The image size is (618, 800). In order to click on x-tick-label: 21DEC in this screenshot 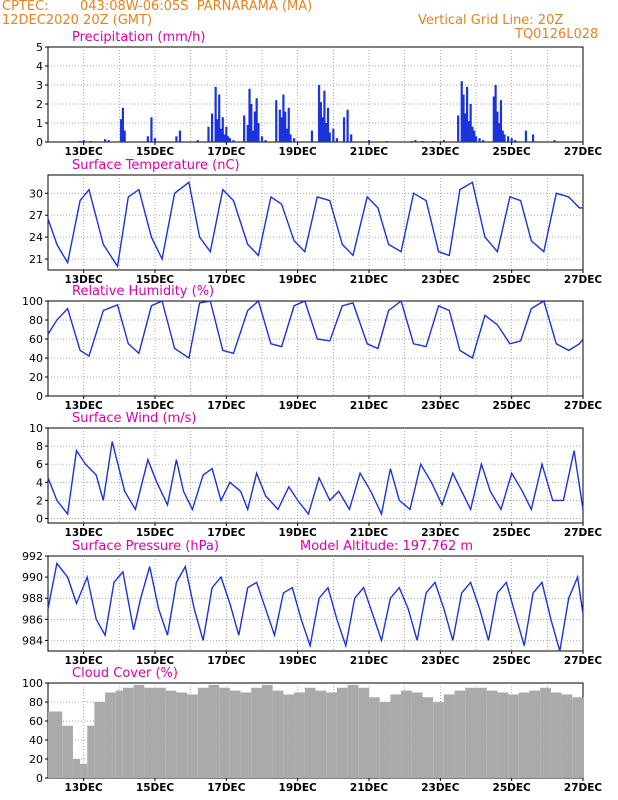, I will do `click(369, 280)`.